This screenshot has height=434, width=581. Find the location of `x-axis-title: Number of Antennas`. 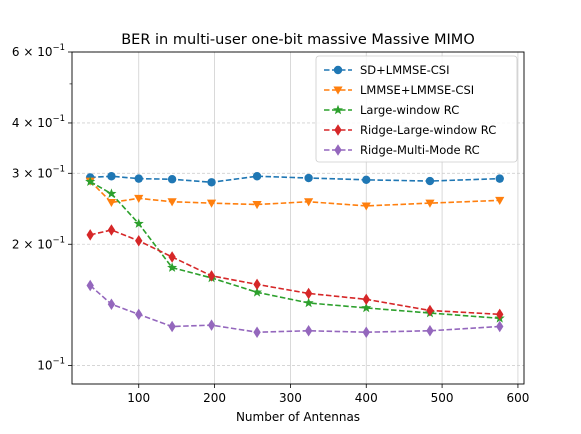

x-axis-title: Number of Antennas is located at coordinates (298, 417).